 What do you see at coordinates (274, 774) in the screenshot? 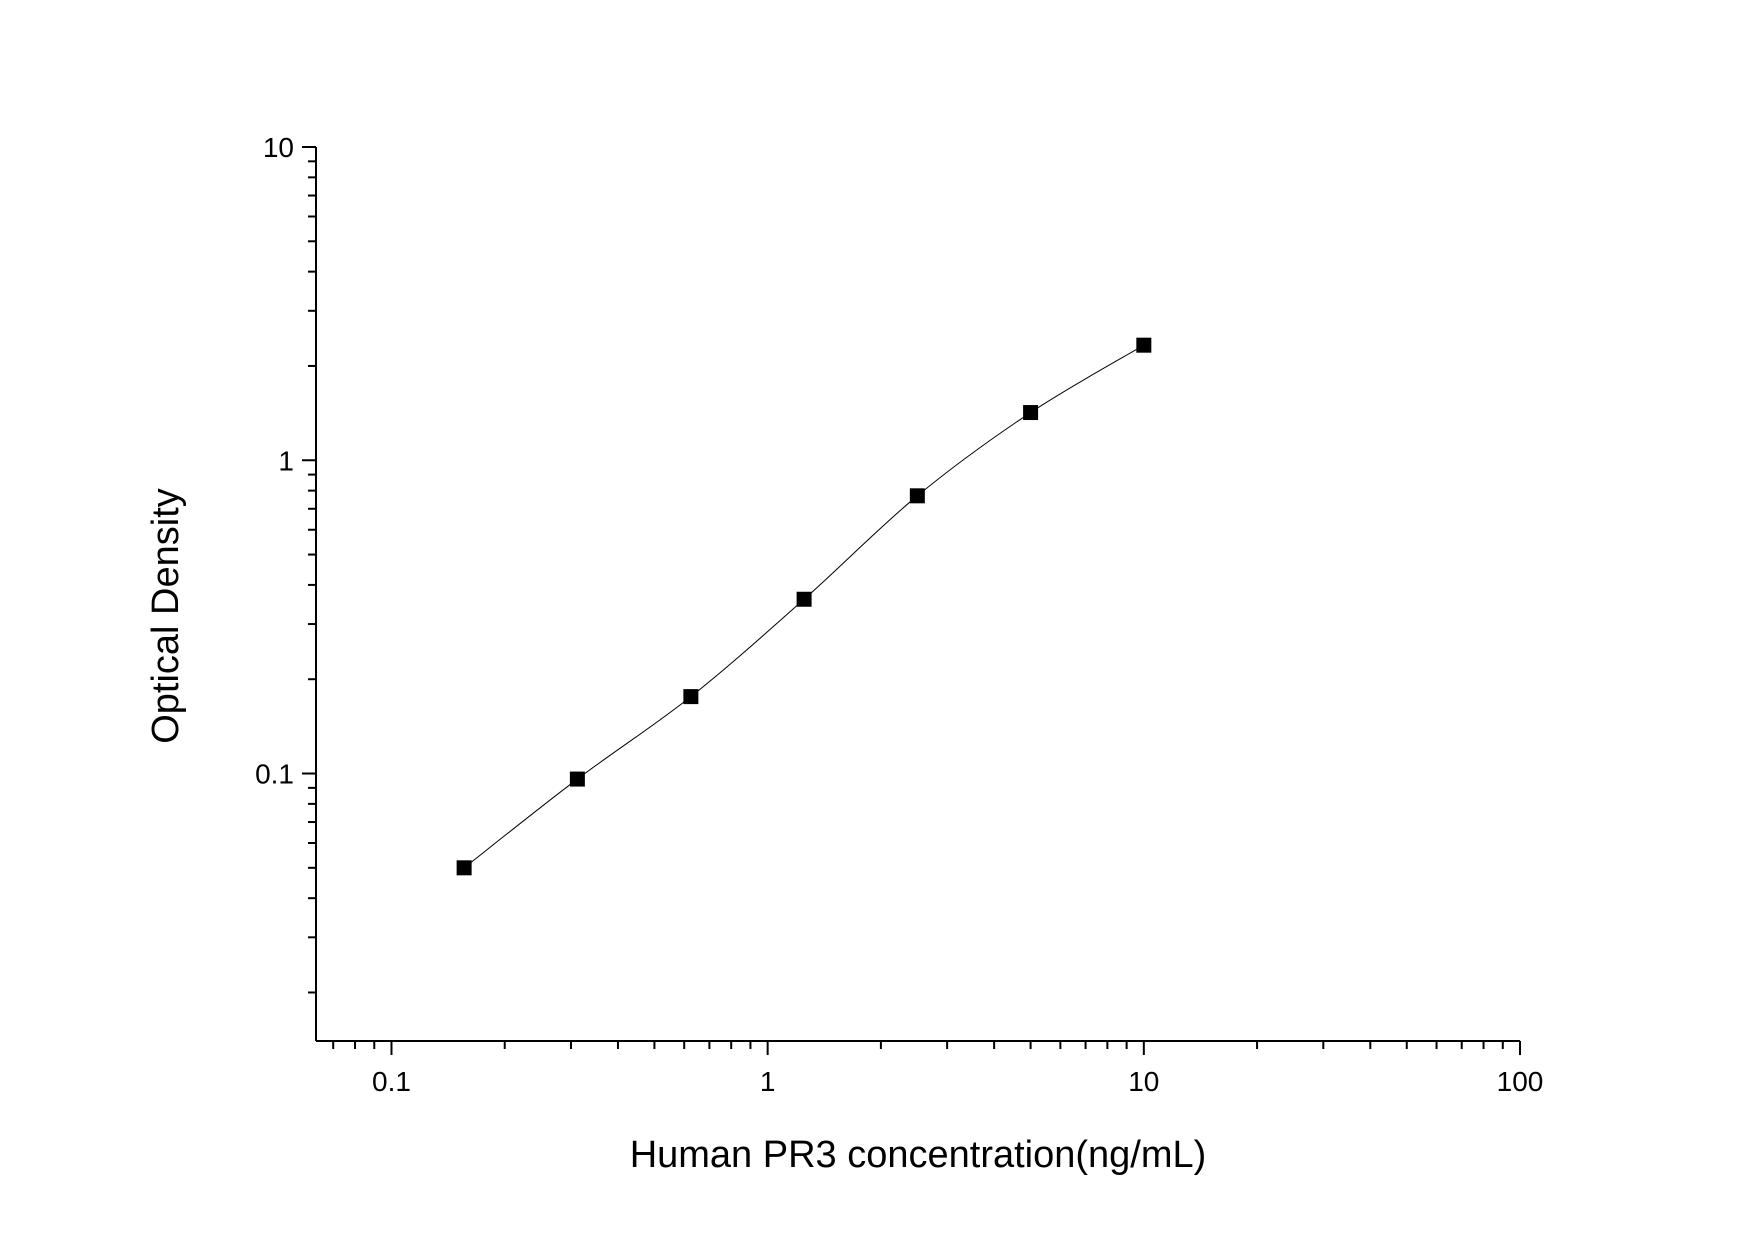
I see `y-tick-label: 0.1` at bounding box center [274, 774].